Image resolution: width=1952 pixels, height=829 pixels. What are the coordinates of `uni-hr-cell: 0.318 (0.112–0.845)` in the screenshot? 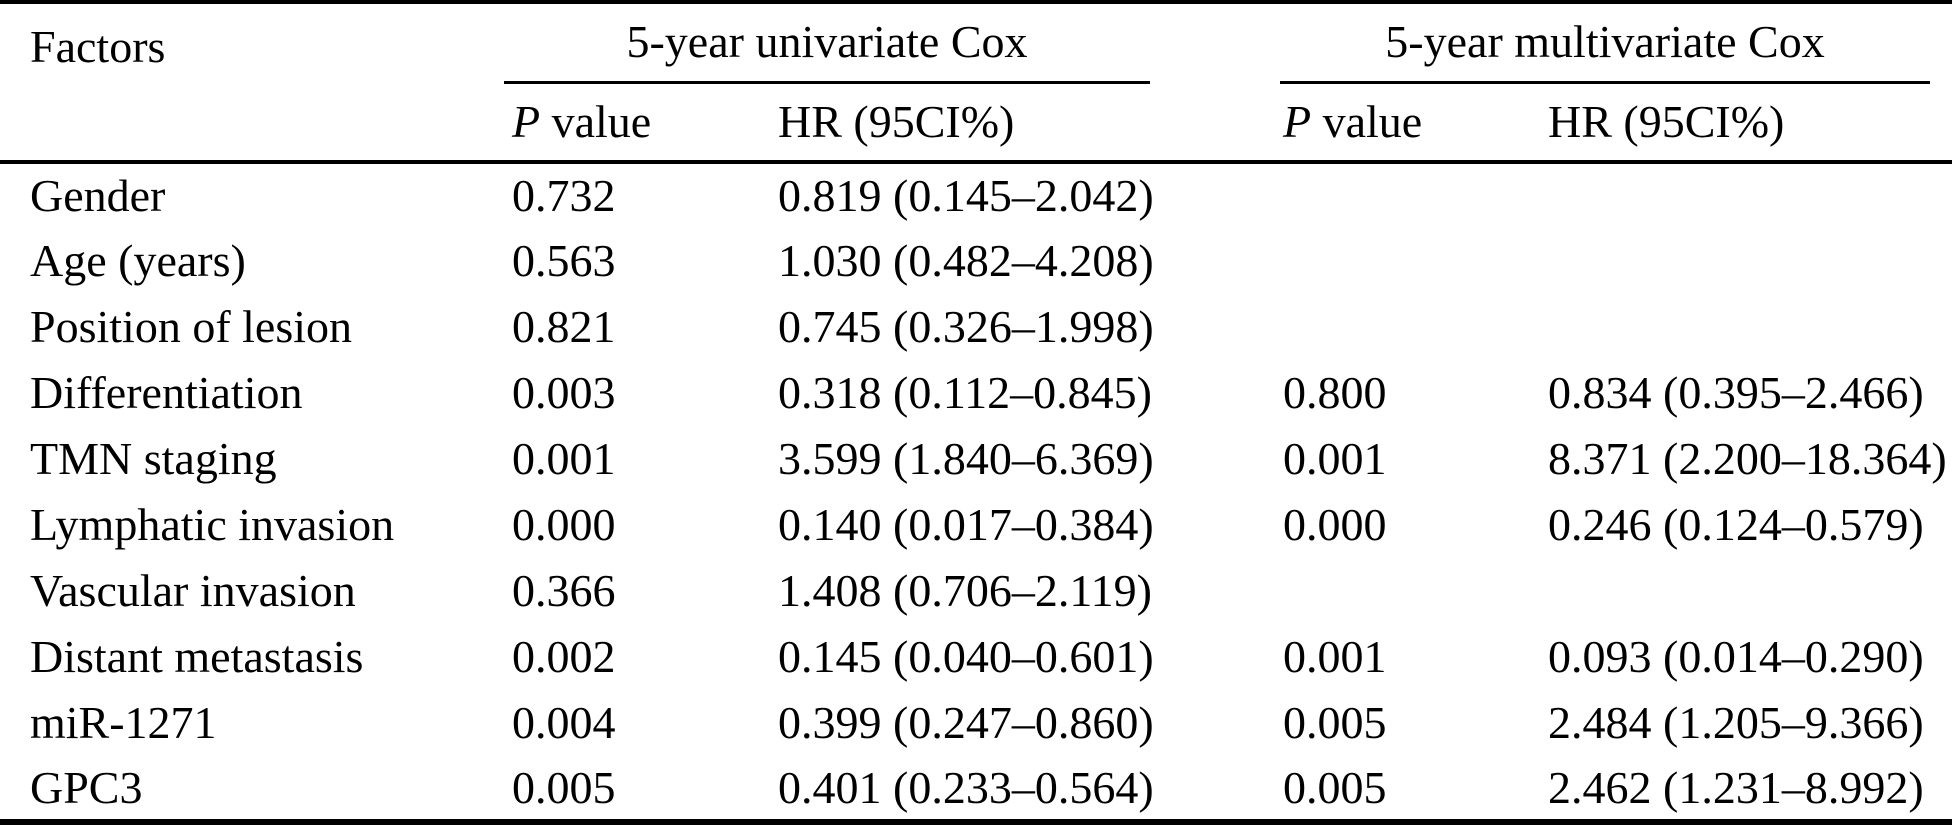 It's located at (965, 393).